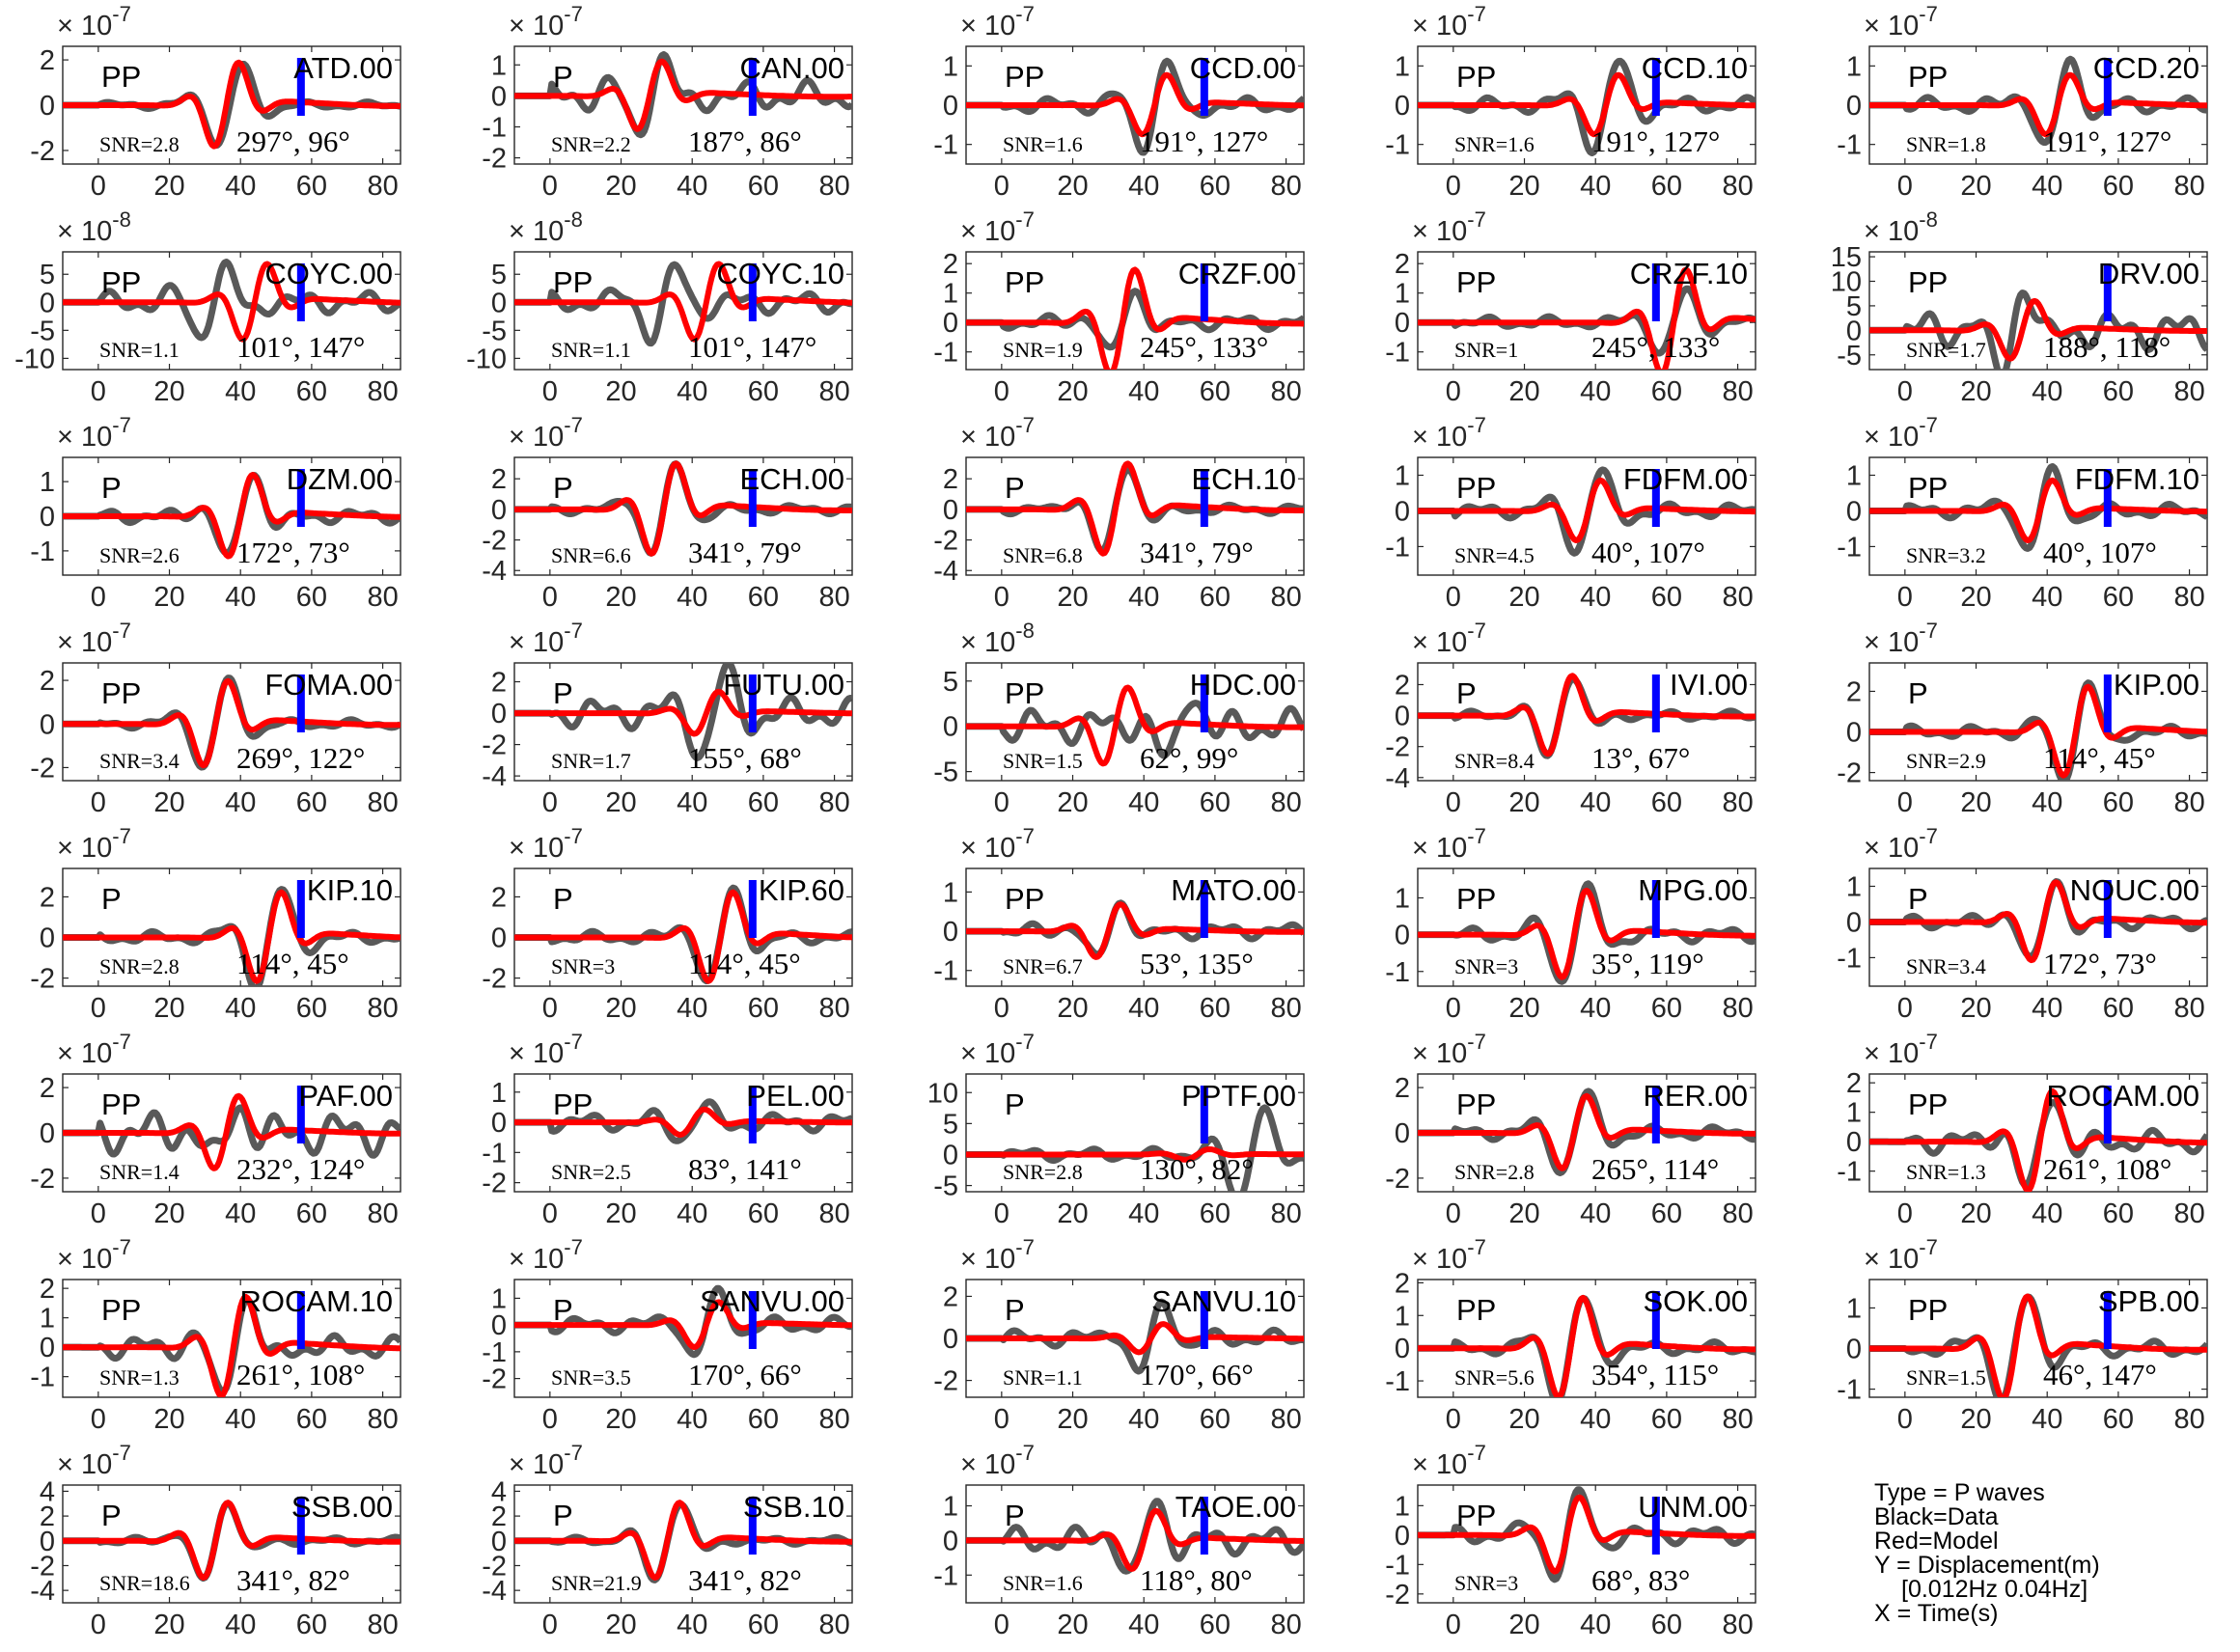 This screenshot has width=2240, height=1652. What do you see at coordinates (1486, 966) in the screenshot?
I see `snr-label: SNR=3` at bounding box center [1486, 966].